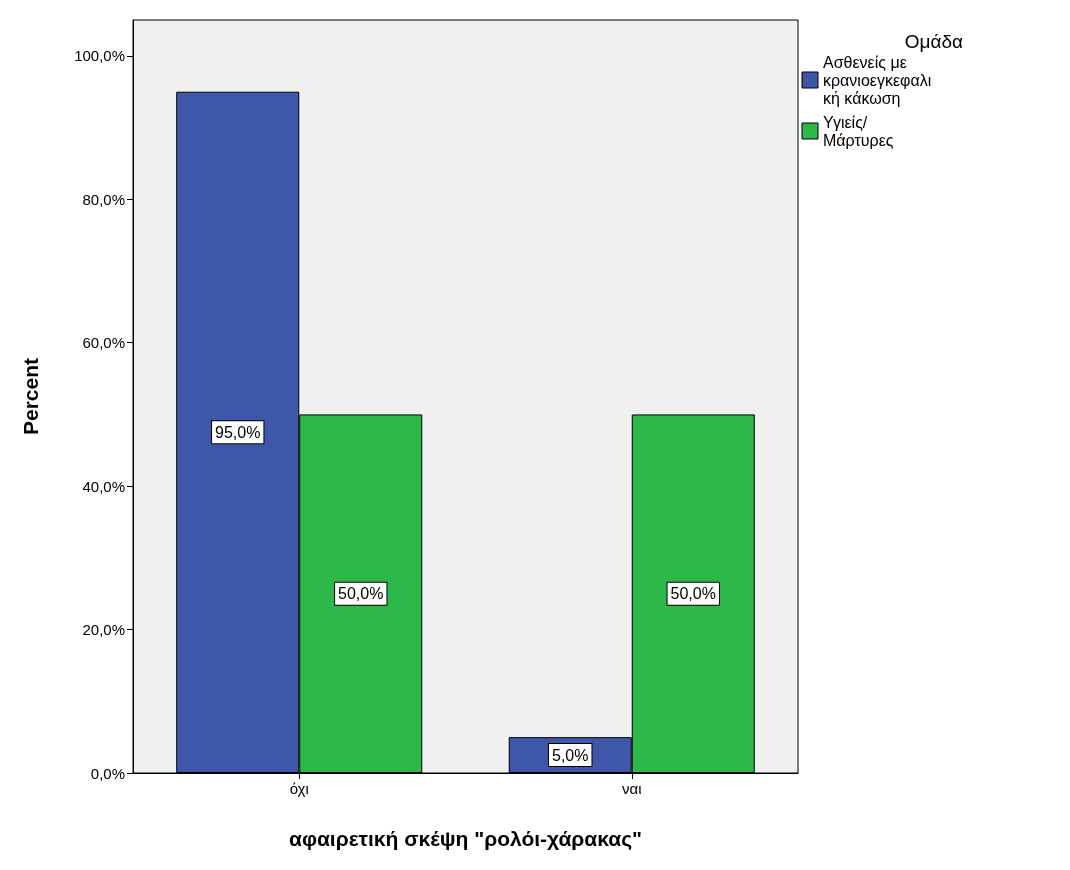 The height and width of the screenshot is (870, 1070). What do you see at coordinates (103, 630) in the screenshot?
I see `y-tick-label: 20,0%` at bounding box center [103, 630].